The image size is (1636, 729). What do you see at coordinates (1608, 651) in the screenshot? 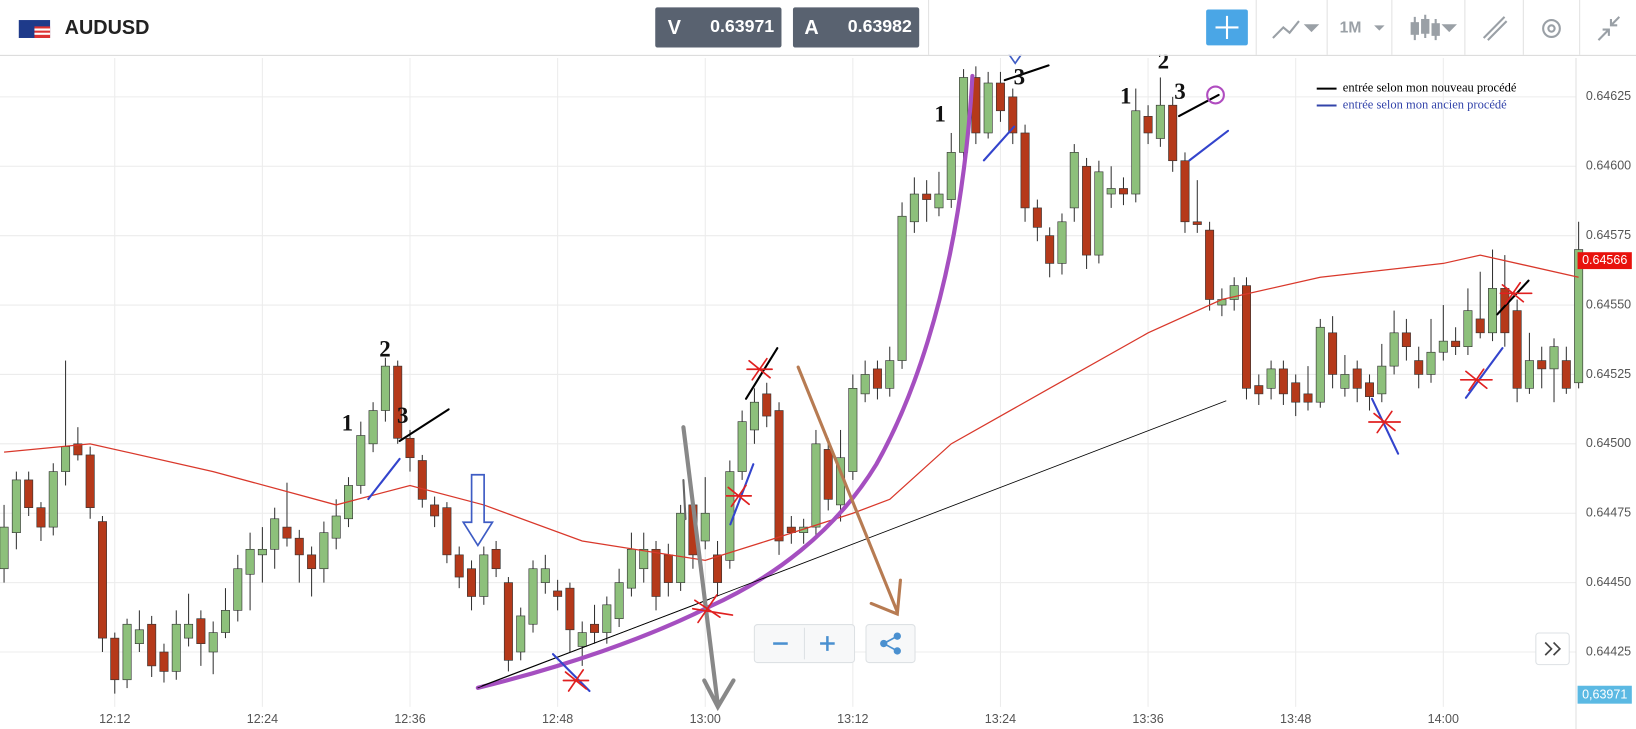
I see `y-tick-label: 0.64425` at bounding box center [1608, 651].